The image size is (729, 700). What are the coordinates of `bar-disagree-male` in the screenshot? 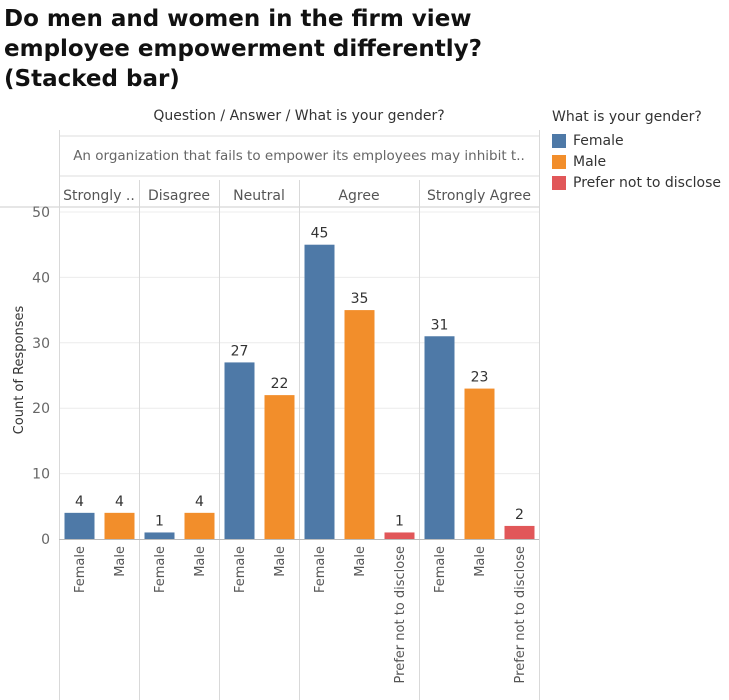 It's located at (199, 525).